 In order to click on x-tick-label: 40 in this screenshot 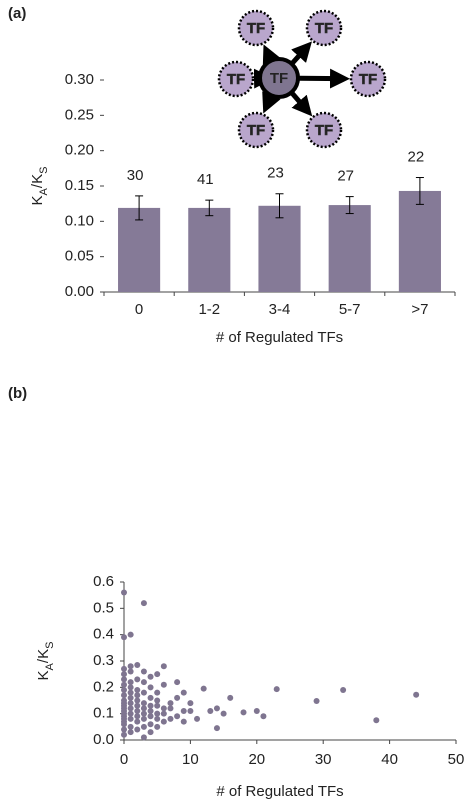, I will do `click(389, 759)`.